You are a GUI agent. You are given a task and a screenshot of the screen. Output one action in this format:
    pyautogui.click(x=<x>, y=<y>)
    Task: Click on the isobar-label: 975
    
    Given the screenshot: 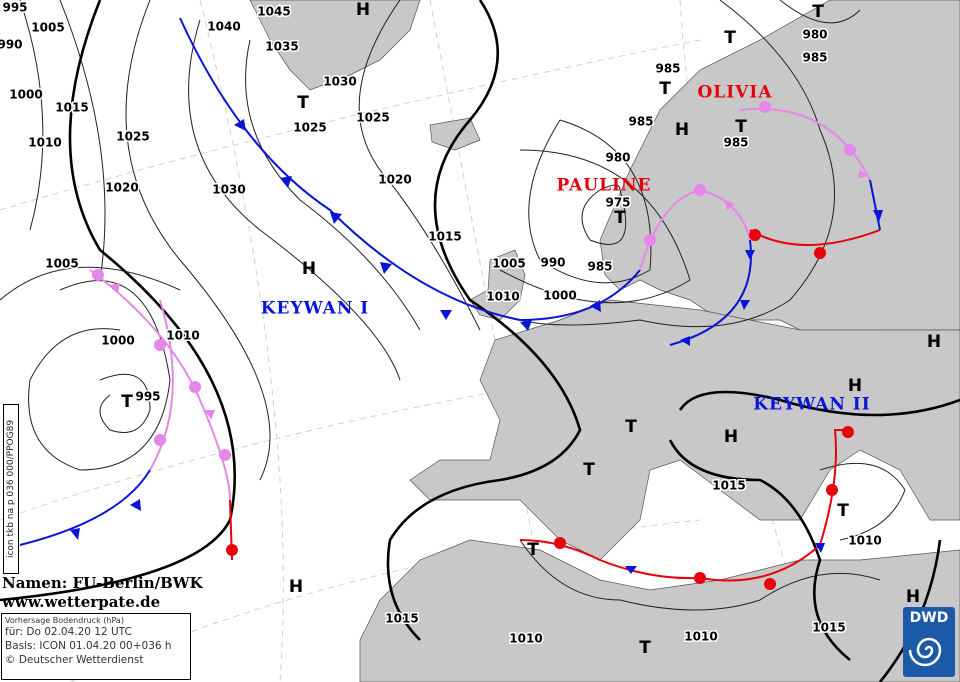 What is the action you would take?
    pyautogui.click(x=617, y=203)
    